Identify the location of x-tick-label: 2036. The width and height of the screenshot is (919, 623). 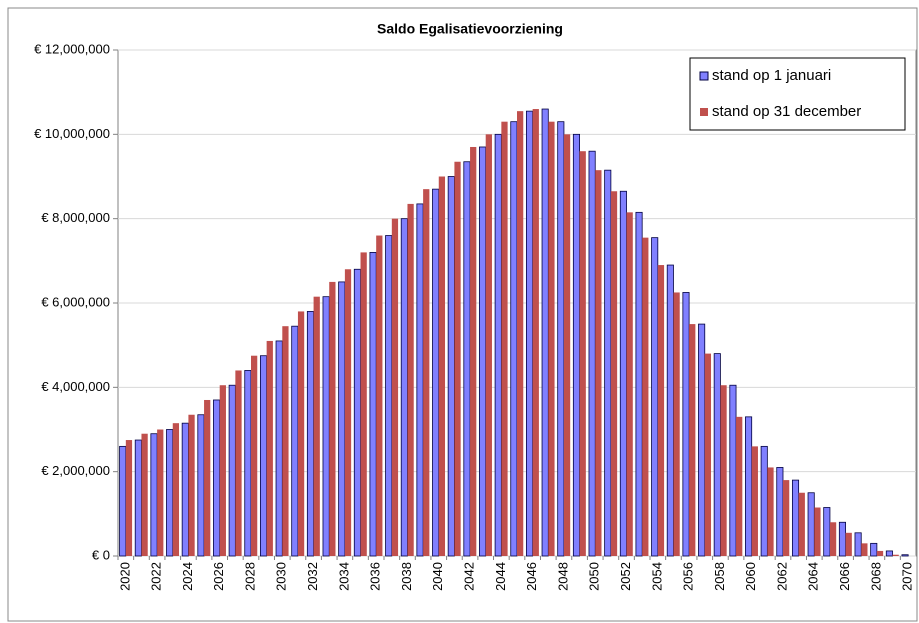
(375, 576).